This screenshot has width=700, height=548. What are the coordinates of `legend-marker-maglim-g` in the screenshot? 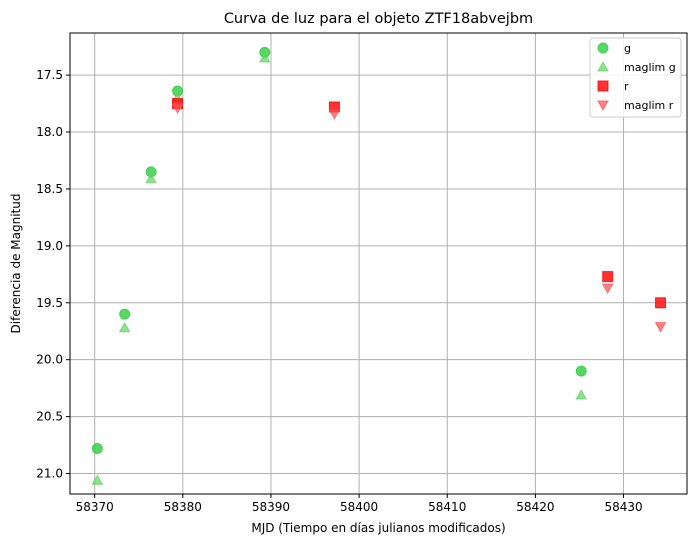 It's located at (603, 66).